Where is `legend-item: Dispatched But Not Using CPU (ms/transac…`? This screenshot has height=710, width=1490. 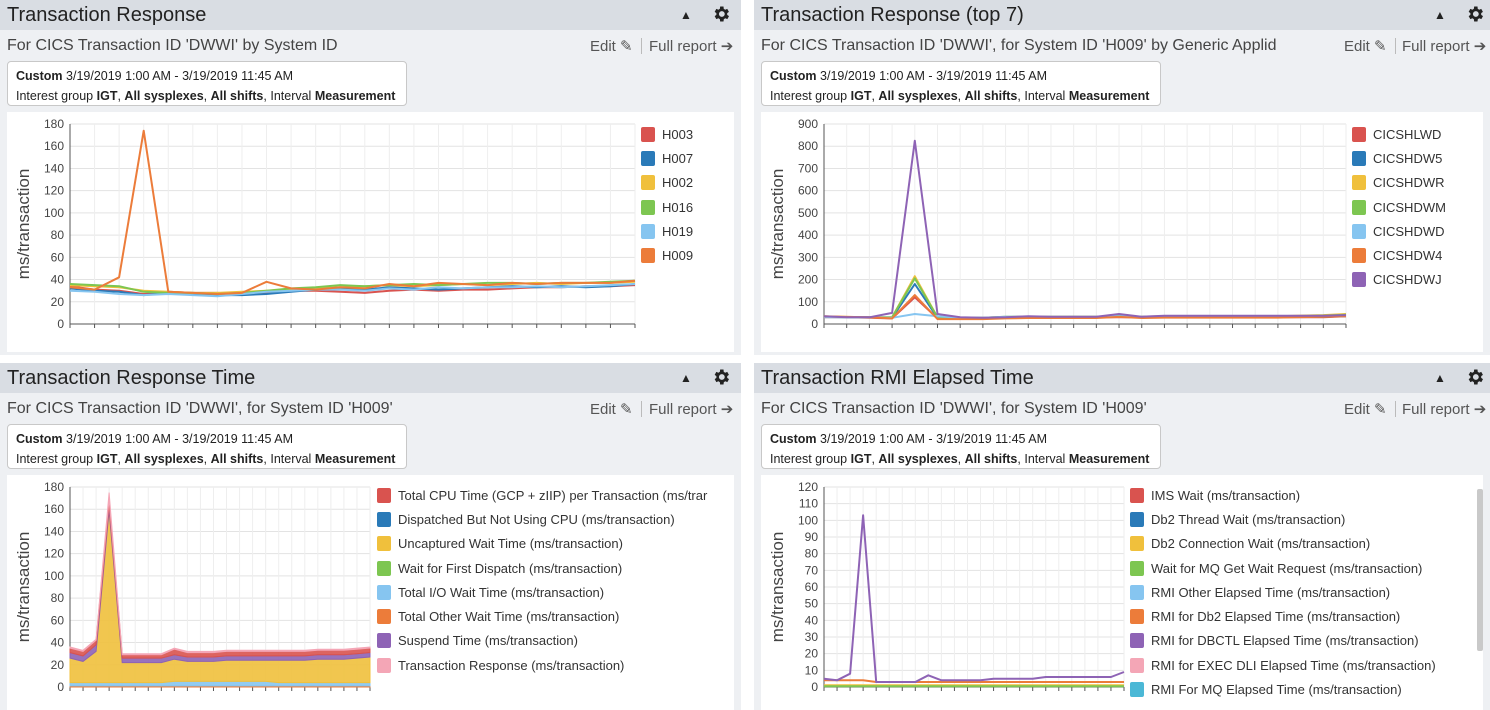
legend-item: Dispatched But Not Using CPU (ms/transac… is located at coordinates (547, 519).